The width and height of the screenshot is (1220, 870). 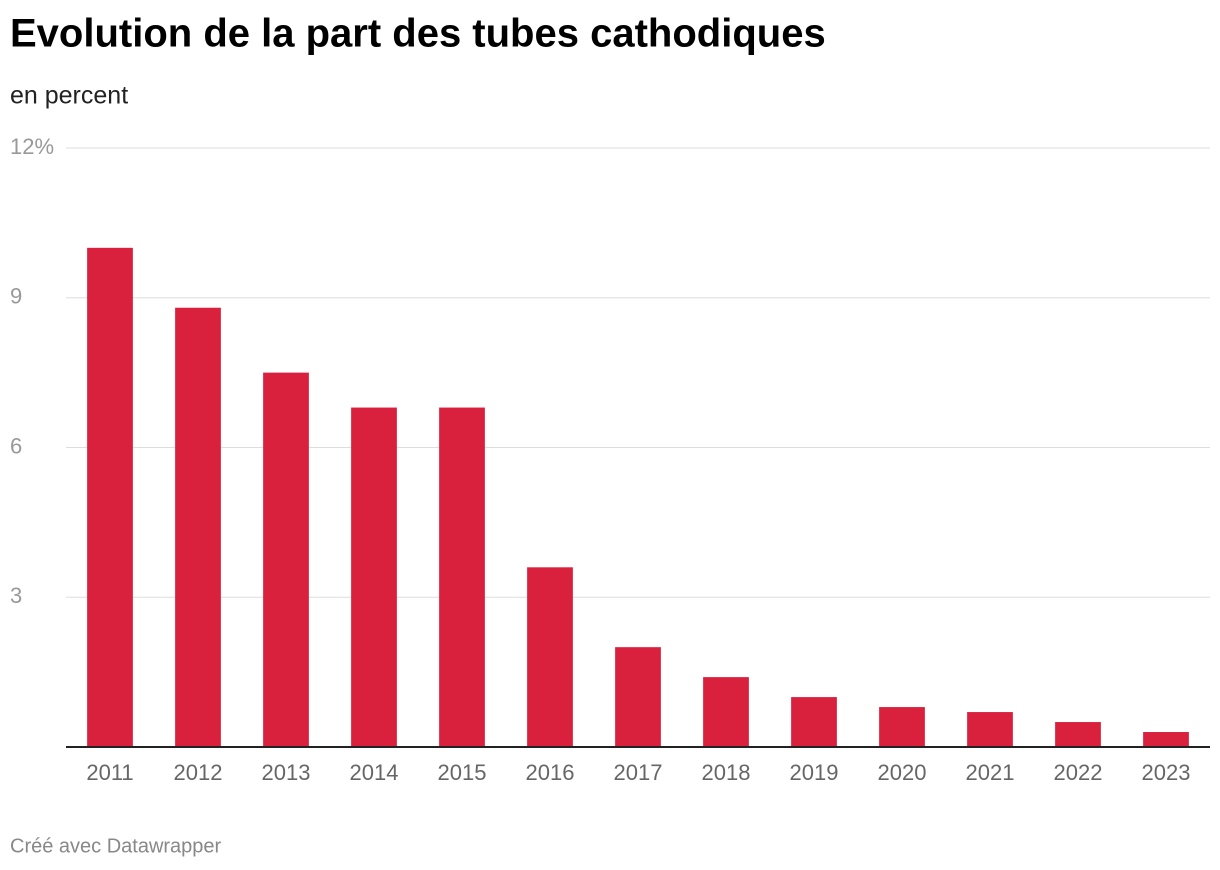 I want to click on x-tick-label: 2014, so click(x=374, y=772).